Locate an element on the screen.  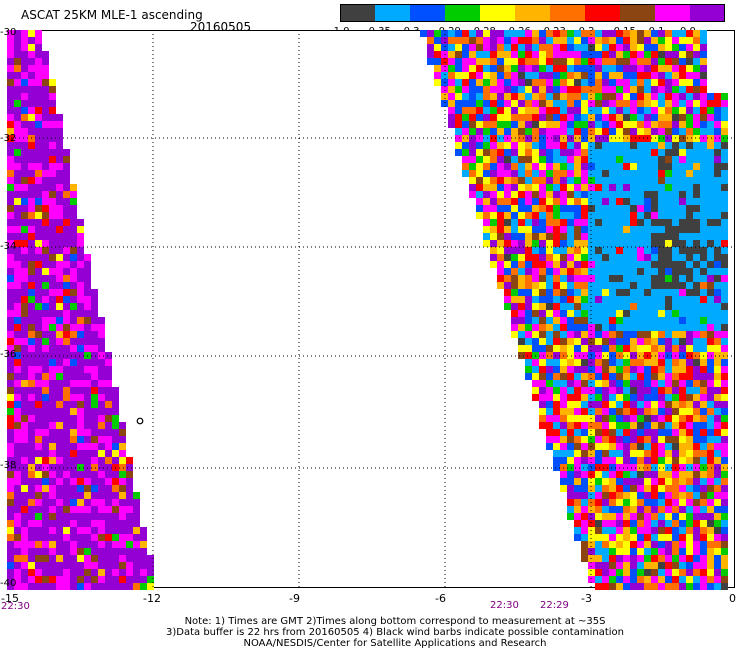
time-label: 22:29 is located at coordinates (554, 605).